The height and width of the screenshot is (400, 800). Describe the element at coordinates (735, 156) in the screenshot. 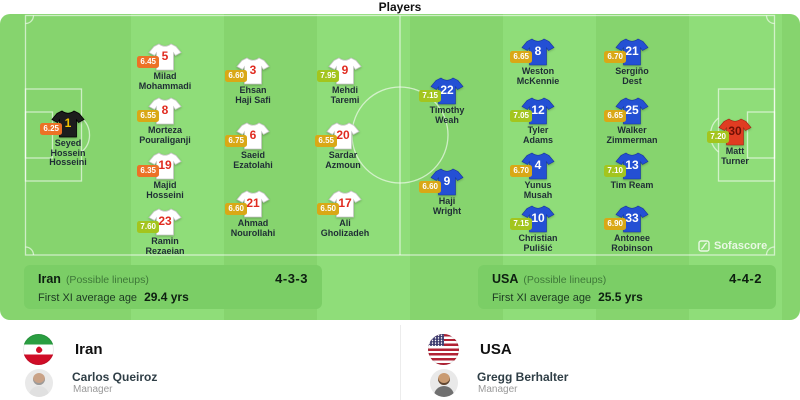

I see `player-name: Matt Turner` at that location.